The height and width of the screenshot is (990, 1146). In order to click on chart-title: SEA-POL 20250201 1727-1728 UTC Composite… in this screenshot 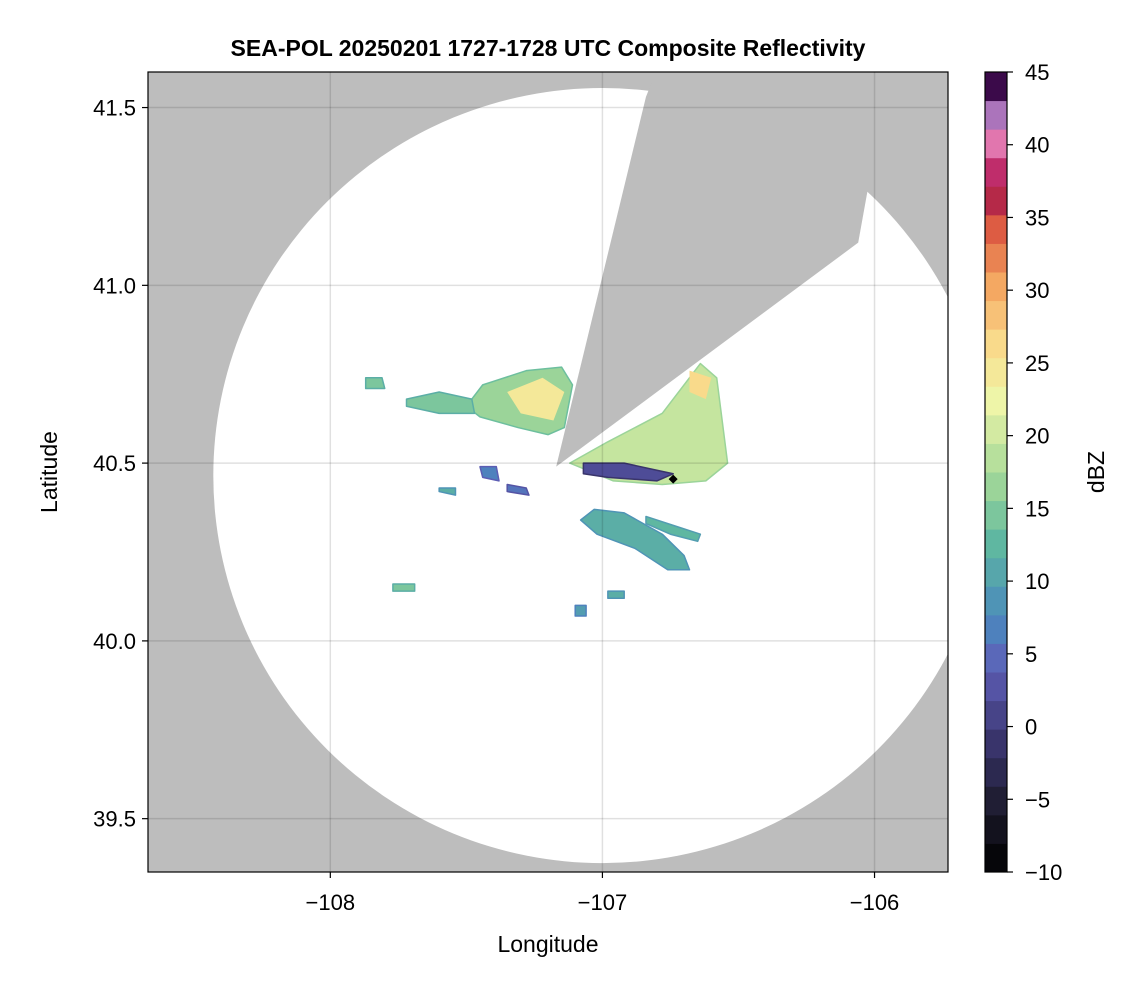, I will do `click(548, 48)`.